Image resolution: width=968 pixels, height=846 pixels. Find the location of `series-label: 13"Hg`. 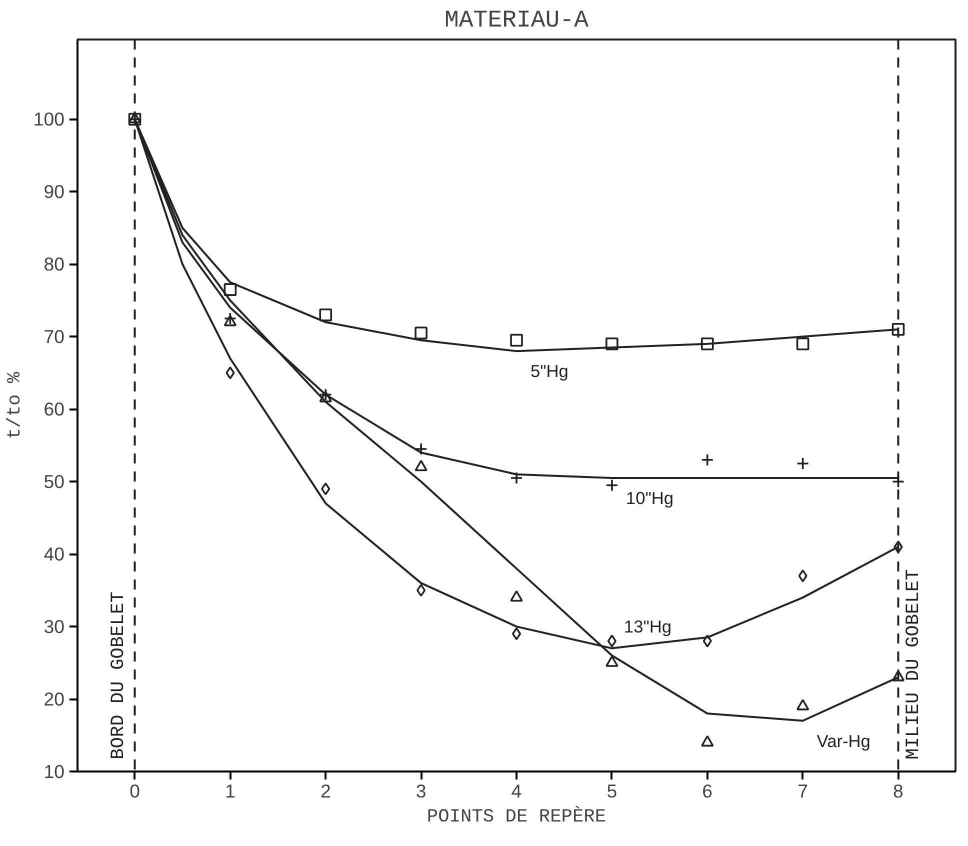

series-label: 13"Hg is located at coordinates (648, 626).